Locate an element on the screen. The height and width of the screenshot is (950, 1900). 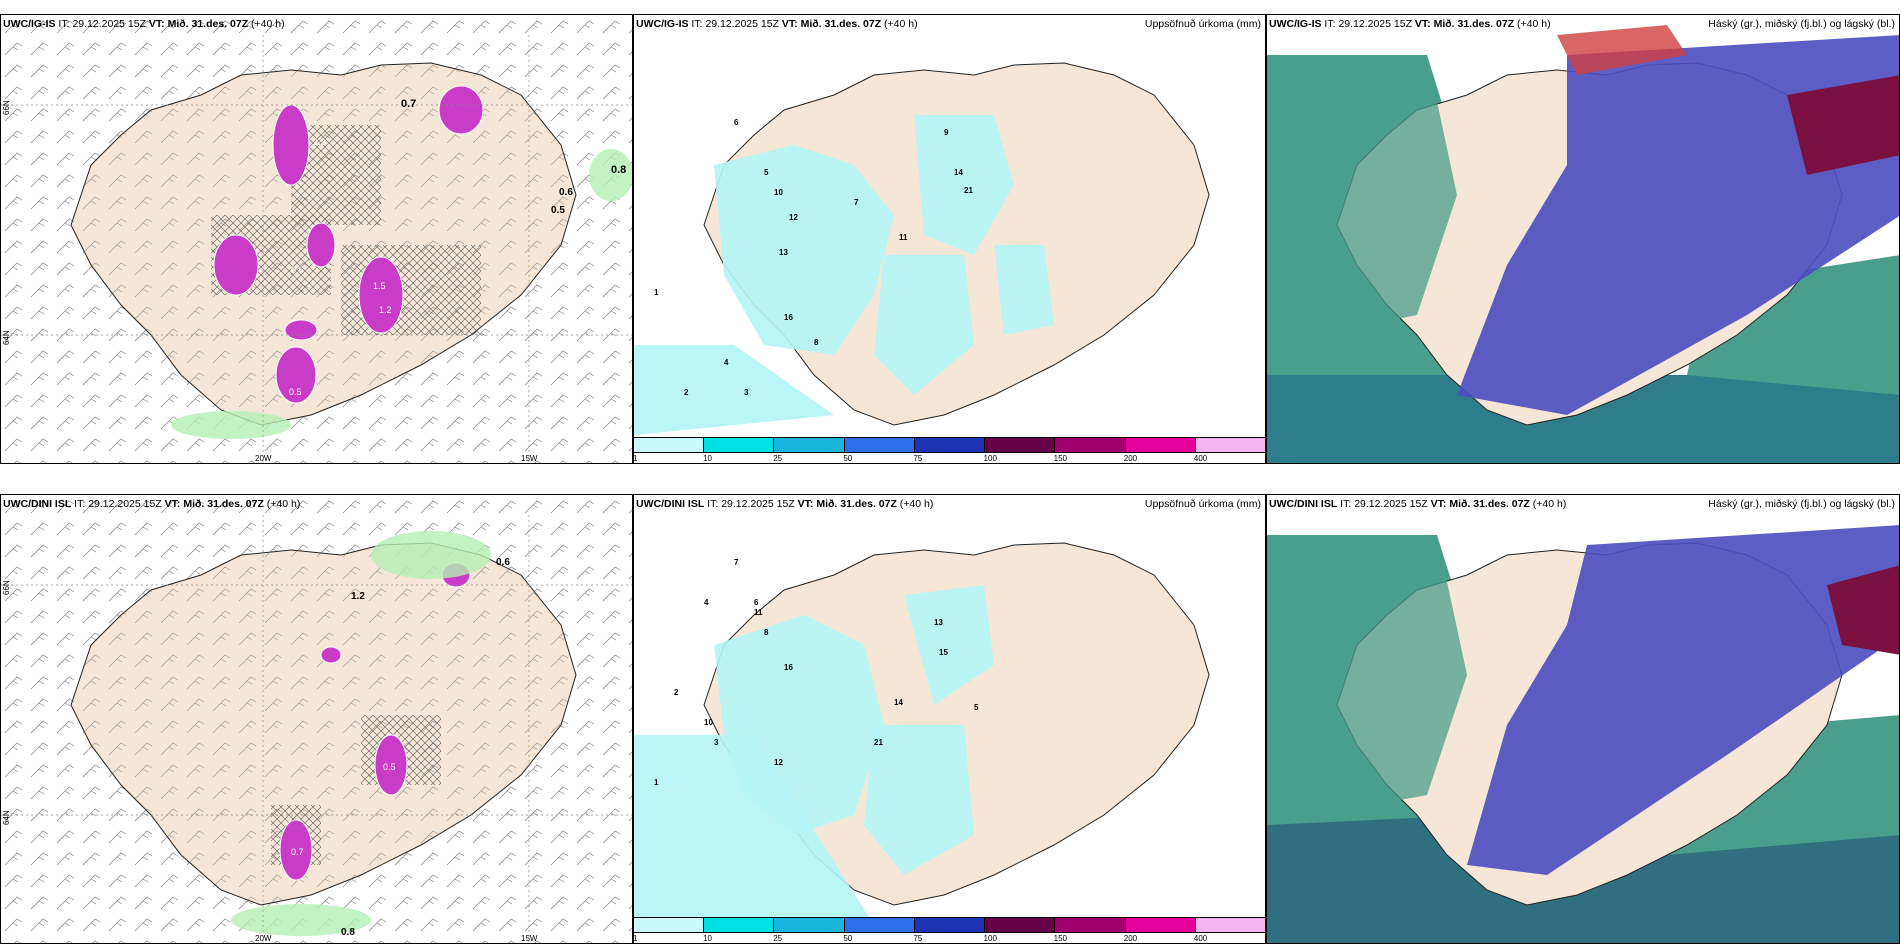
precip-colorbar: 1 10 25 50 75 100 150 200 400 is located at coordinates (949, 930).